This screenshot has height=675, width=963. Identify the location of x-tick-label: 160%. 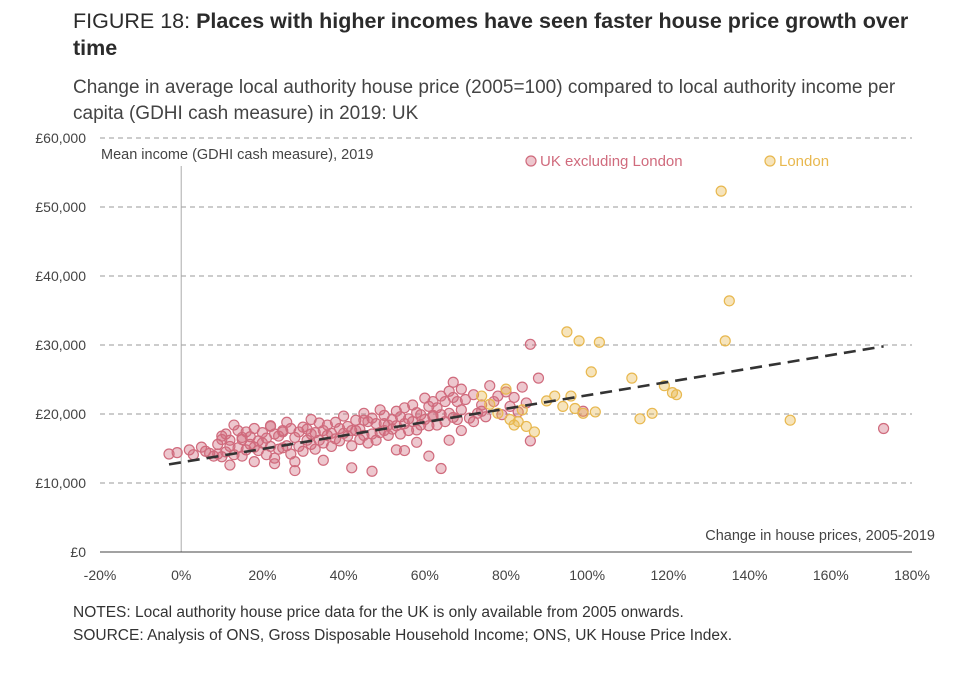
(831, 575).